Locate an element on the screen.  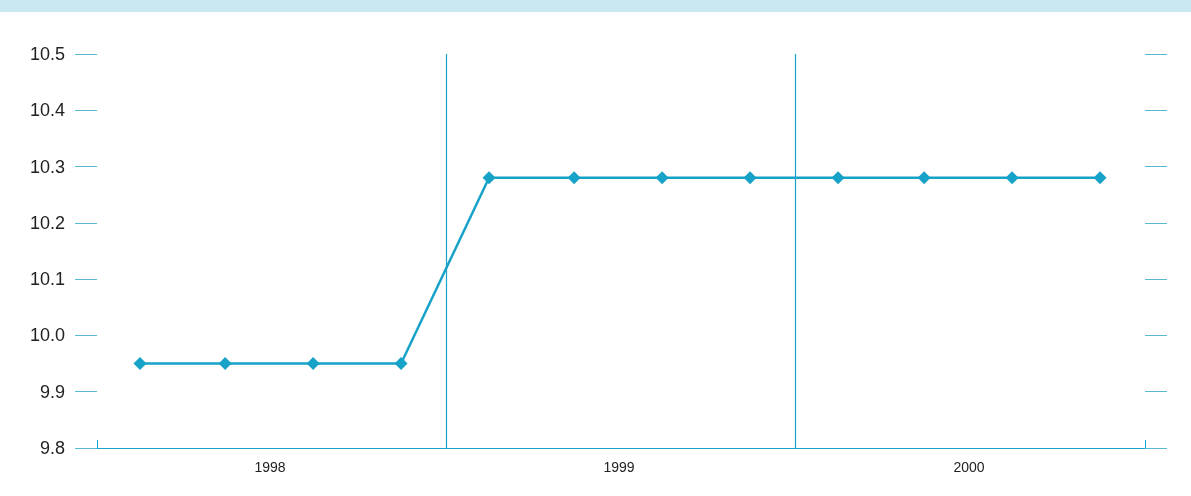
y-tick-label: 9.8 is located at coordinates (52, 448).